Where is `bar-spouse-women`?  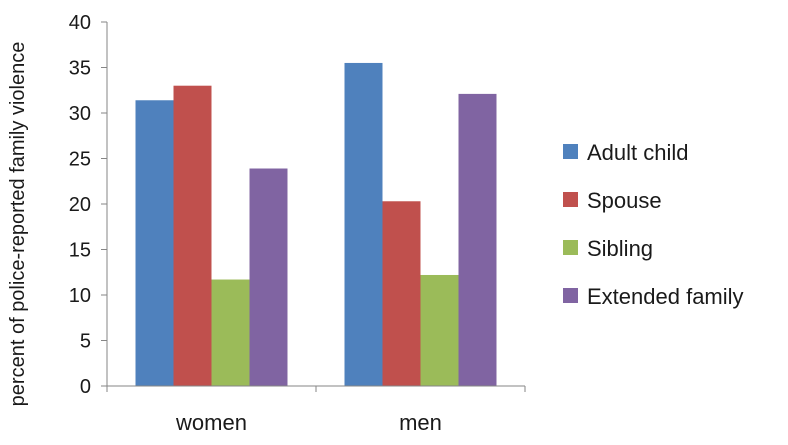
bar-spouse-women is located at coordinates (192, 235).